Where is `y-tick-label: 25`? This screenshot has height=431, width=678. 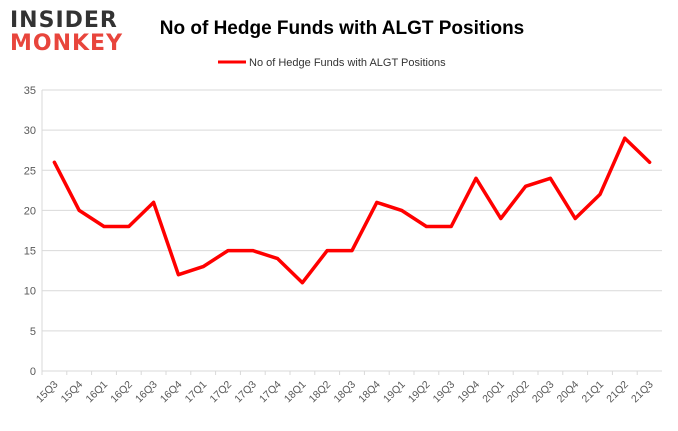
y-tick-label: 25 is located at coordinates (30, 171).